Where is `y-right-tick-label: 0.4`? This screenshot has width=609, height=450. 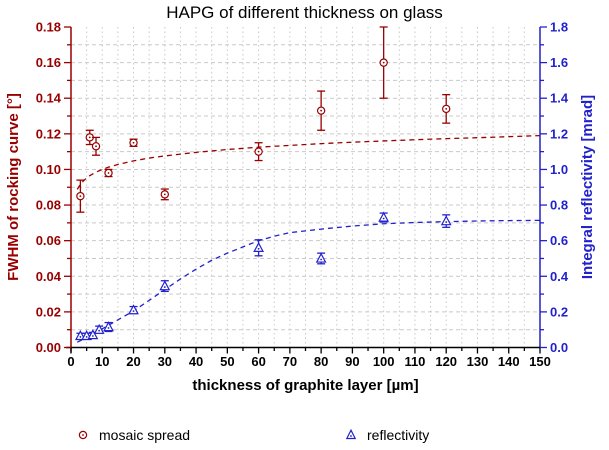
y-right-tick-label: 0.4 is located at coordinates (559, 276).